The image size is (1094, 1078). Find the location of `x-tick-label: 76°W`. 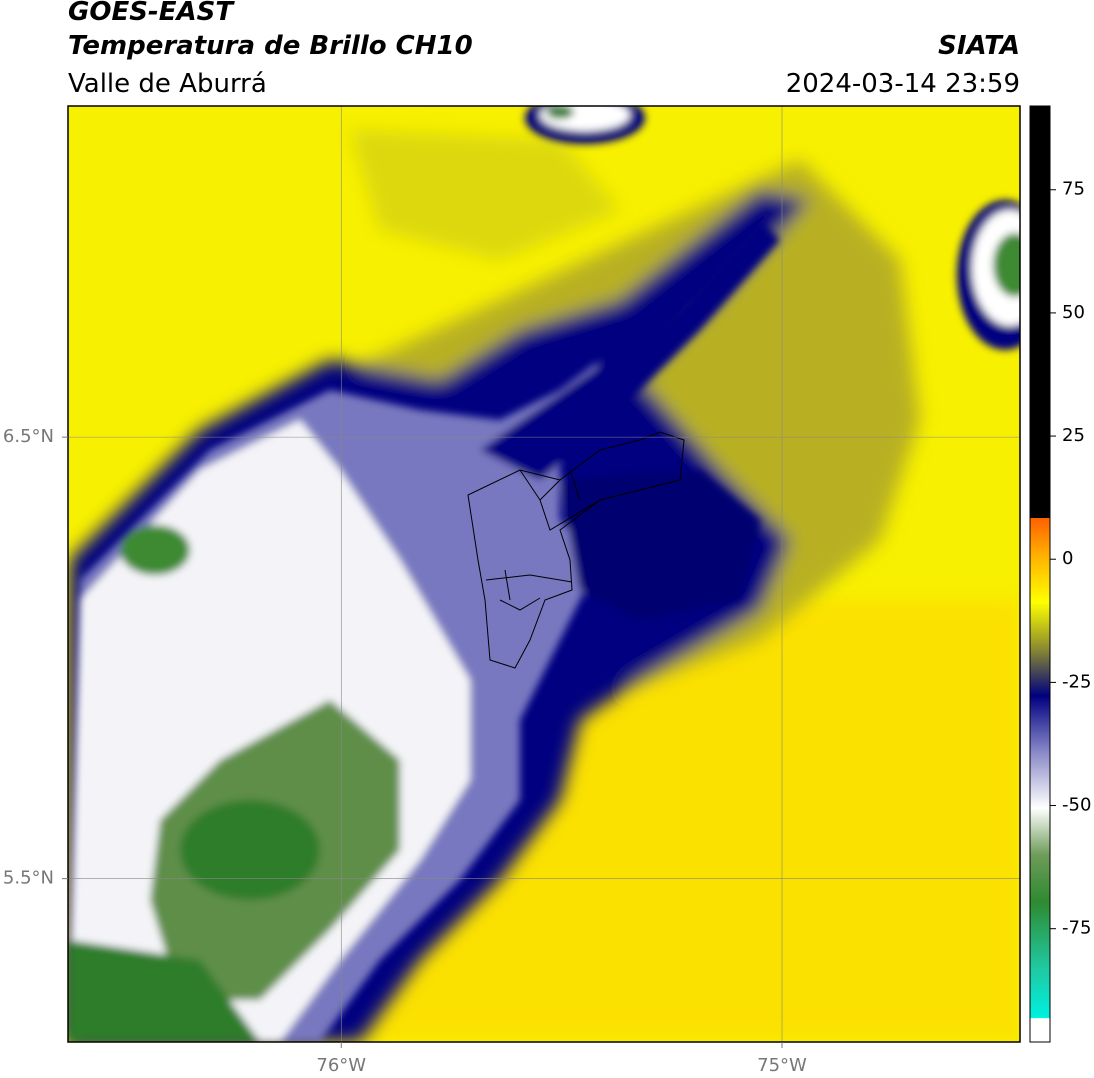

x-tick-label: 76°W is located at coordinates (341, 1065).